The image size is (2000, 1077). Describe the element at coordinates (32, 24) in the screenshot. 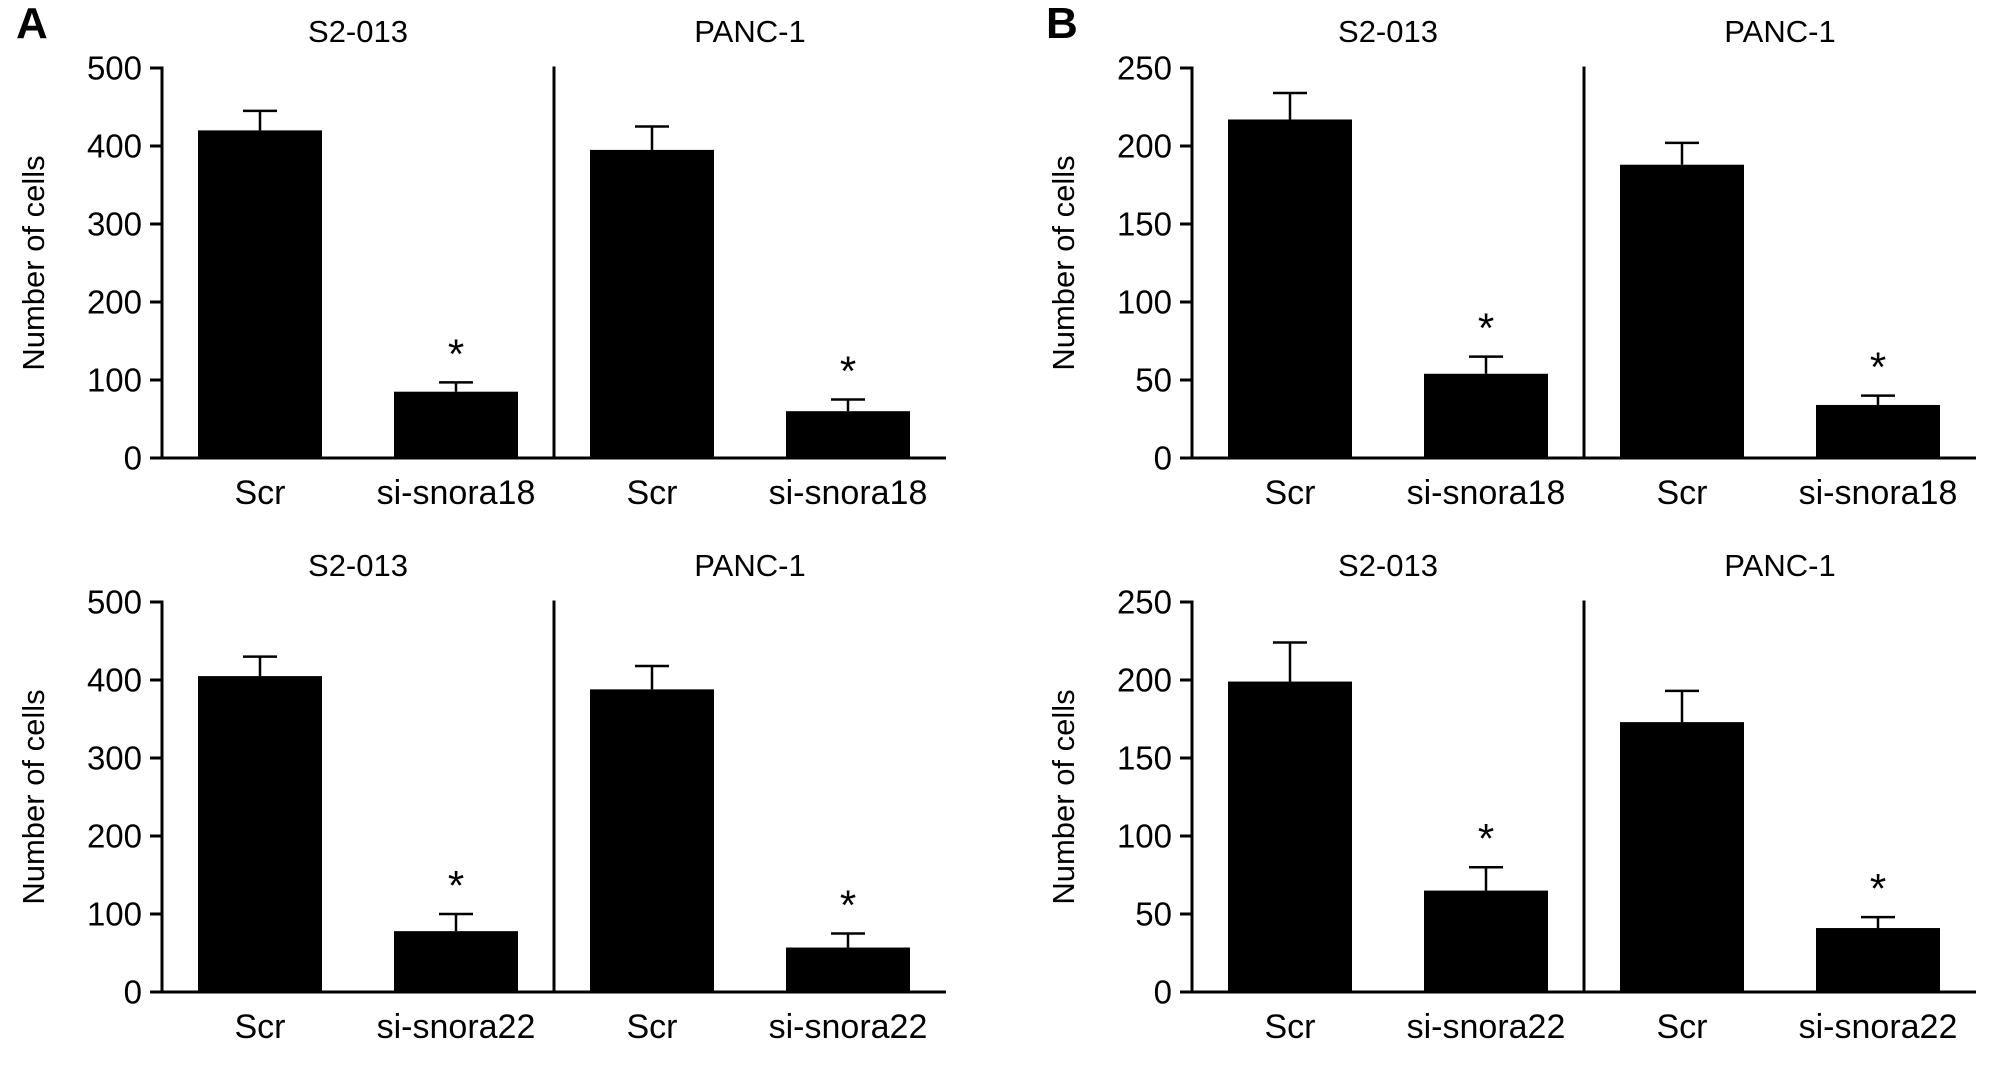

I see `panel-label-a: A` at that location.